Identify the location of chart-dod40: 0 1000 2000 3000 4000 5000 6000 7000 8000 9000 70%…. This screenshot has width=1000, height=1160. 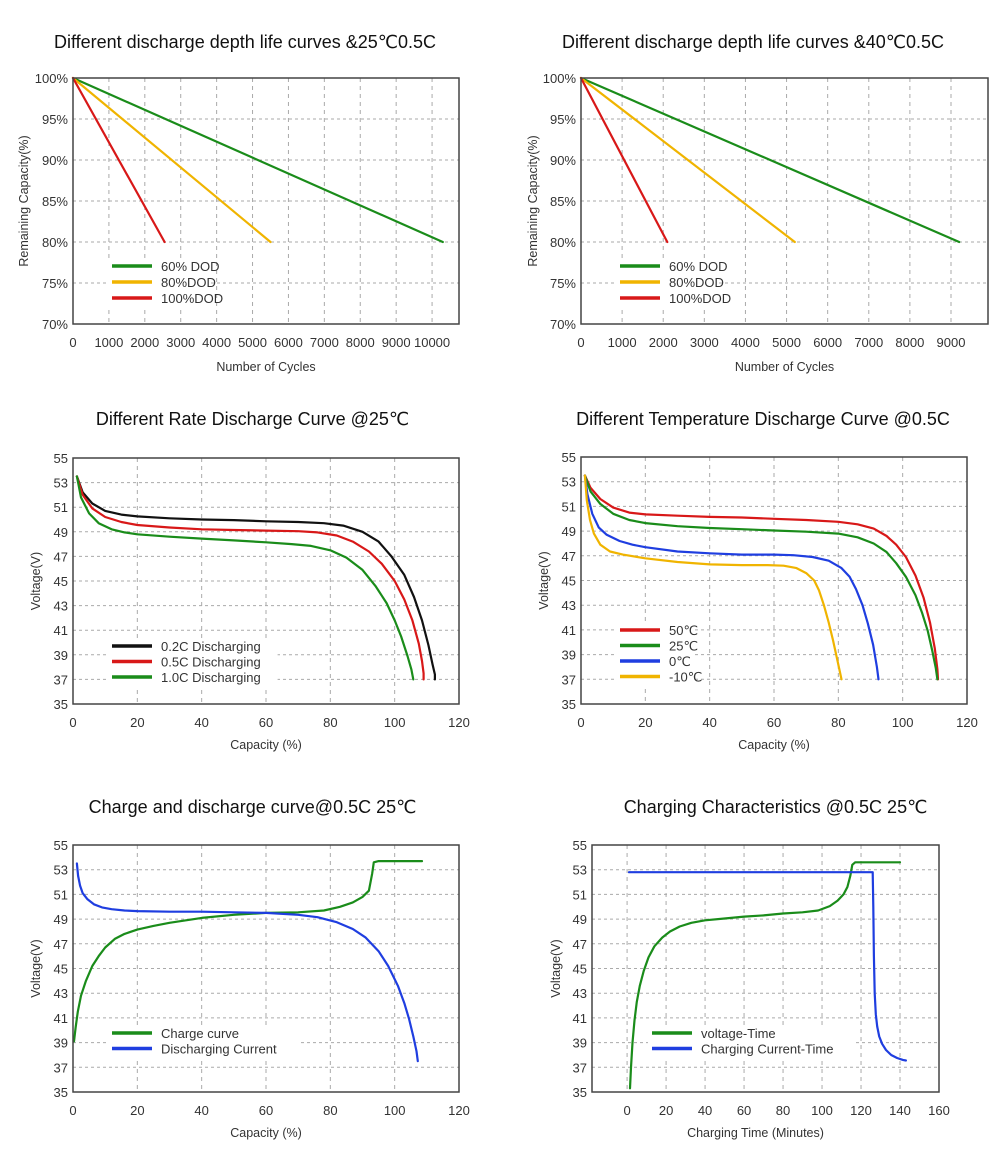
(757, 222).